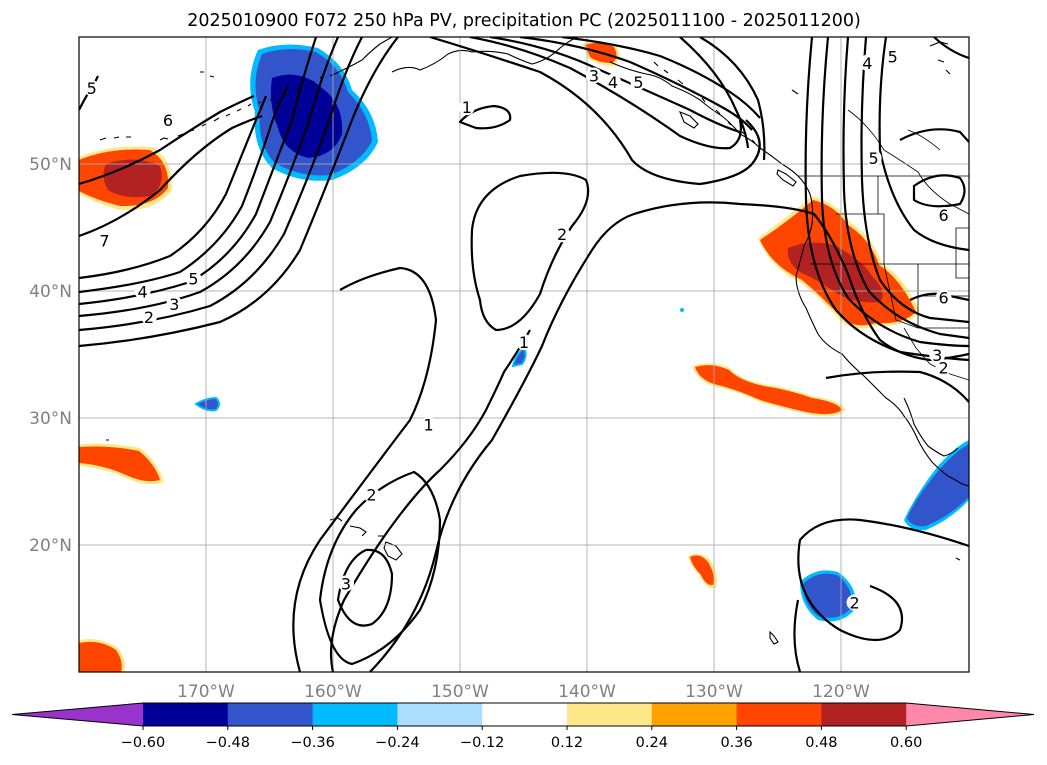 Image resolution: width=1047 pixels, height=765 pixels. Describe the element at coordinates (587, 692) in the screenshot. I see `lon-tick-label: 140°W` at that location.